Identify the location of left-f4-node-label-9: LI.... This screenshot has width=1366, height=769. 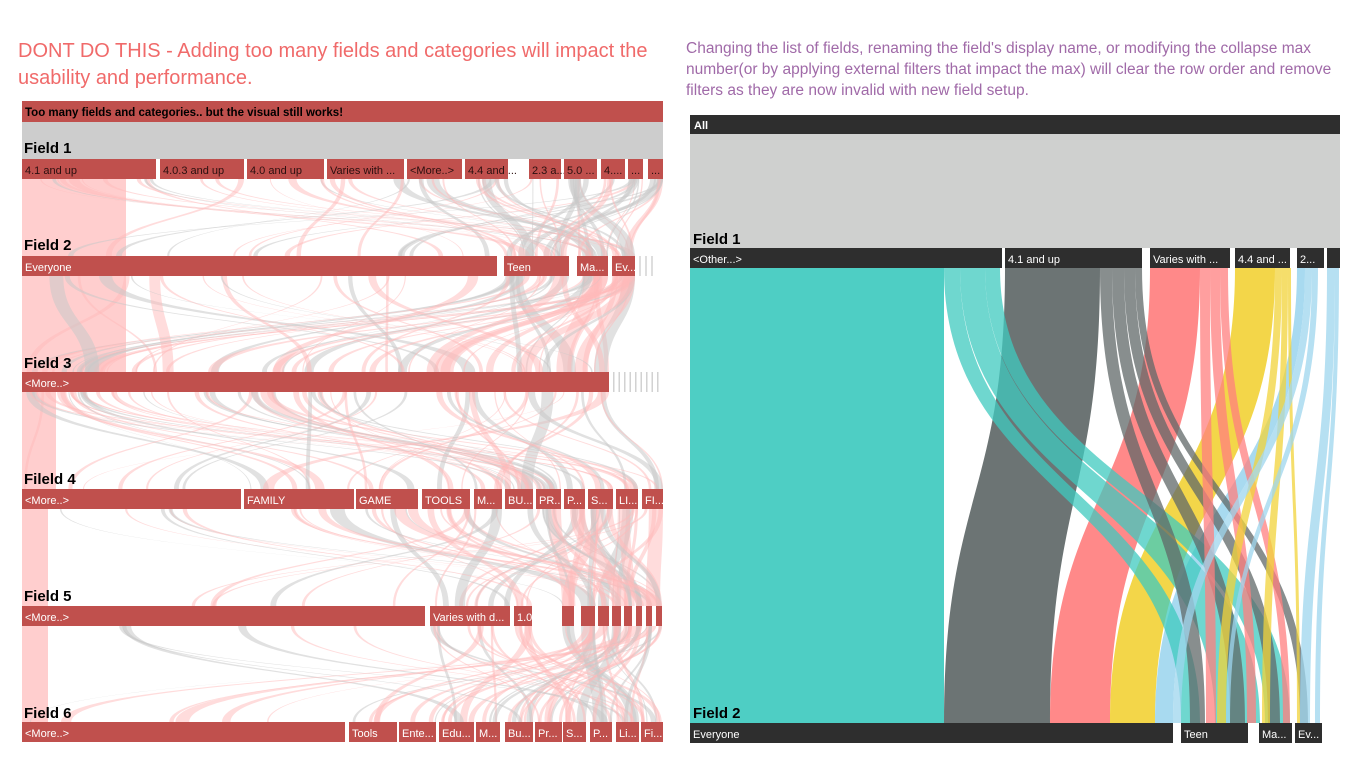
(628, 501).